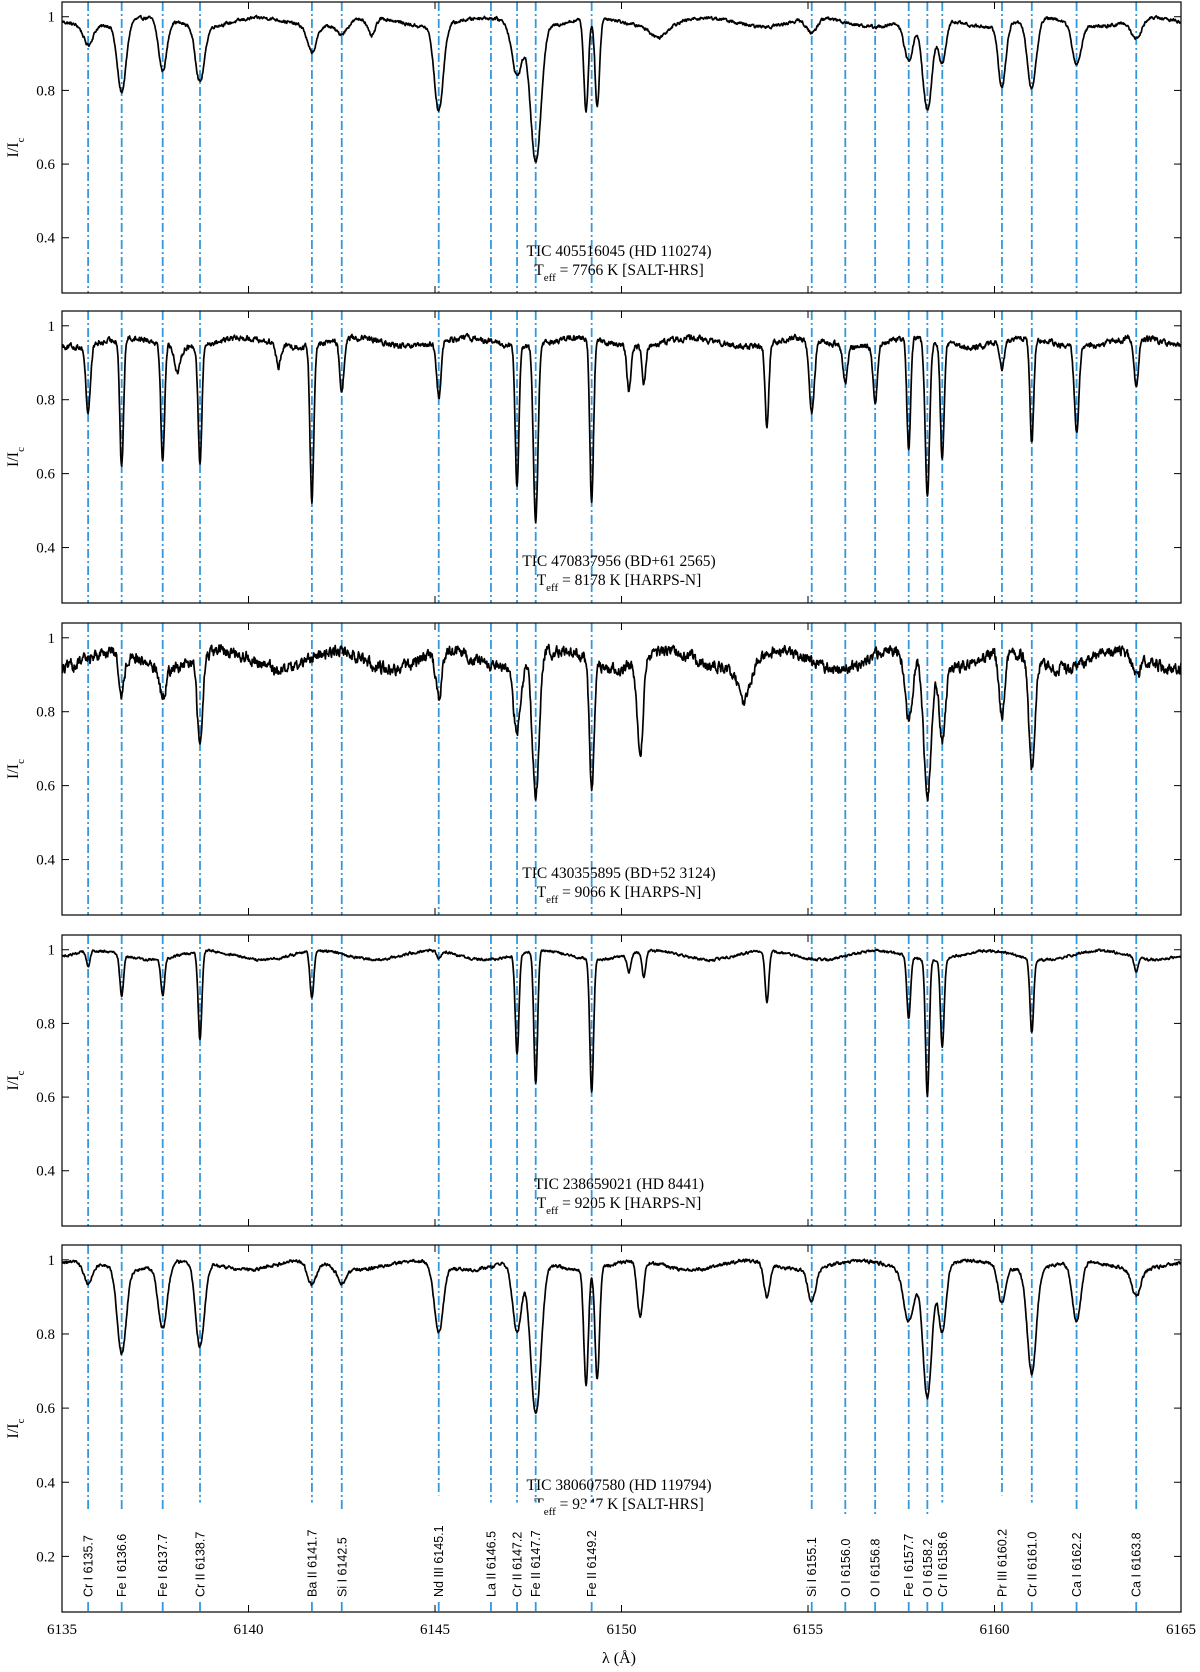 The height and width of the screenshot is (1672, 1200). I want to click on line-label: Fe I 6157.7, so click(909, 1565).